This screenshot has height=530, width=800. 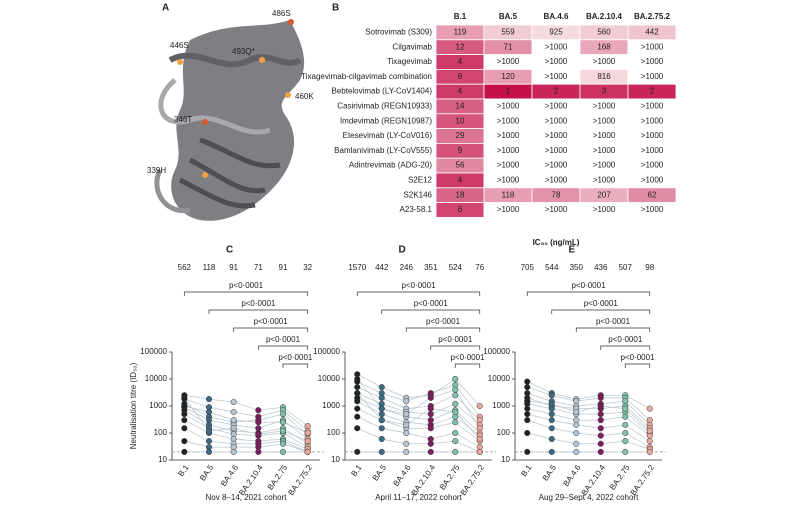 What do you see at coordinates (508, 16) in the screenshot?
I see `column-header: BA.5` at bounding box center [508, 16].